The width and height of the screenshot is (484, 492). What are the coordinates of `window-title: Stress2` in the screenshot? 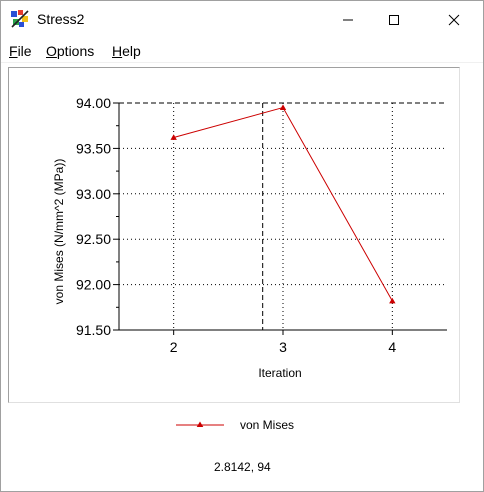 It's located at (61, 19).